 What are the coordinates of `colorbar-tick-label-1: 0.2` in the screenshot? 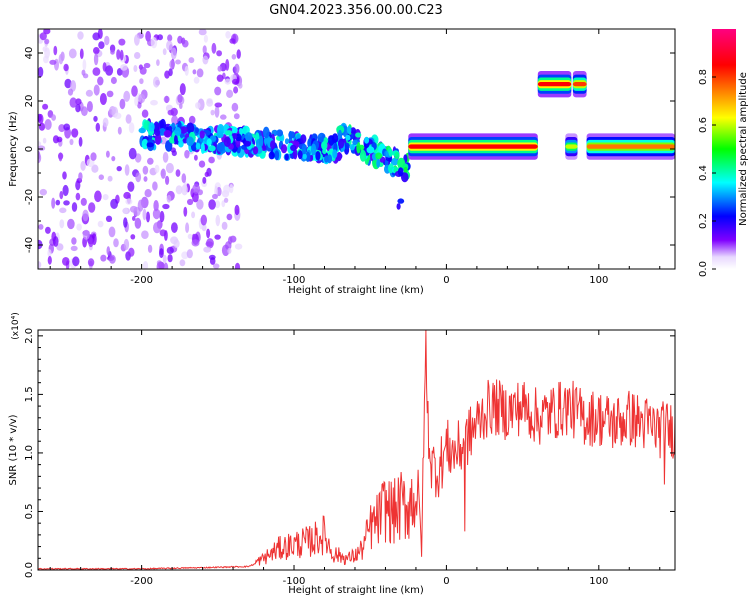 It's located at (703, 221).